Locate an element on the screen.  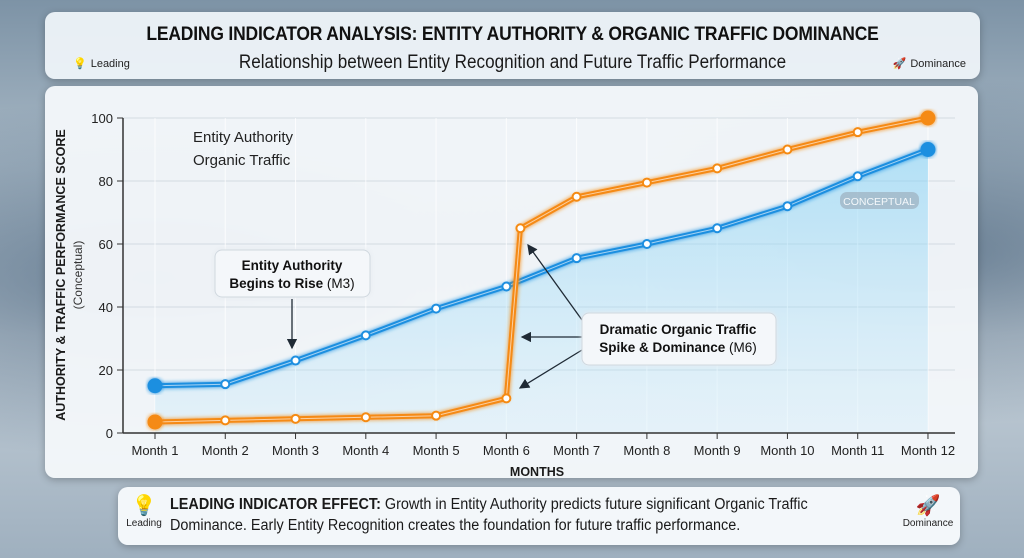
y-tick-label: 60 is located at coordinates (106, 244).